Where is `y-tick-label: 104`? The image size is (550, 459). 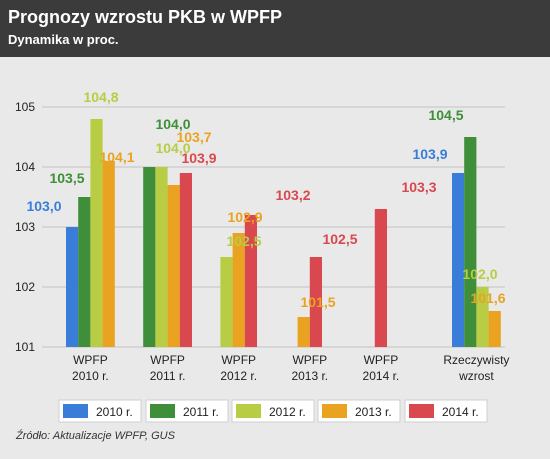
y-tick-label: 104 is located at coordinates (25, 167).